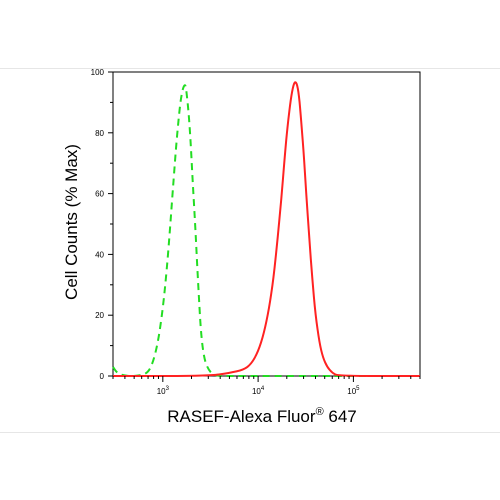  I want to click on x-axis-title-main: RASEF-Alexa Fluor, so click(241, 416).